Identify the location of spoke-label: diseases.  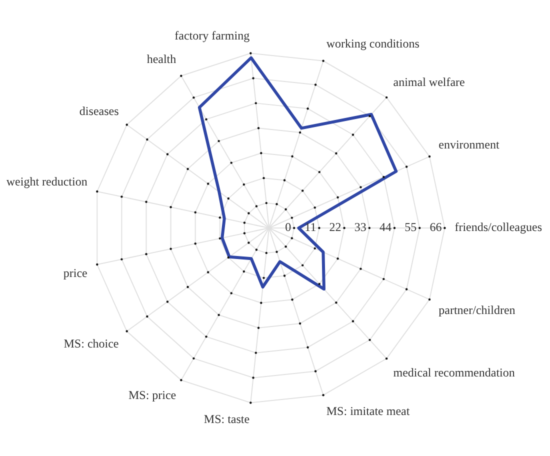
(99, 111).